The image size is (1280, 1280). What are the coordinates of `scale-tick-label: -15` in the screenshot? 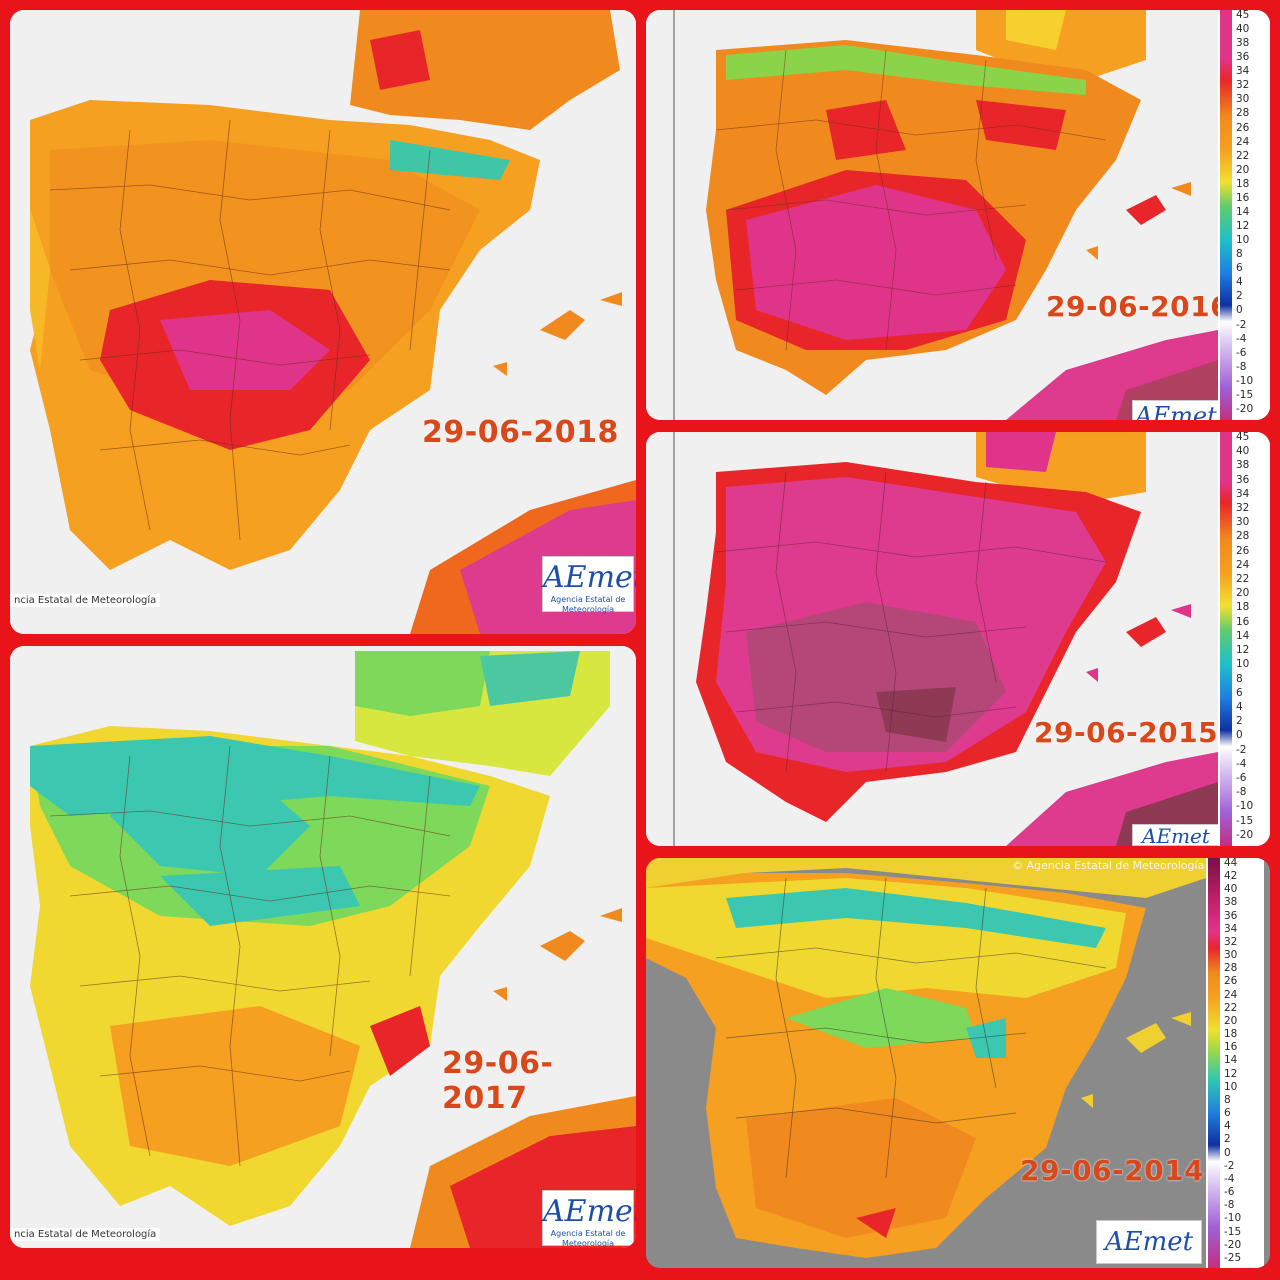 It's located at (1233, 1232).